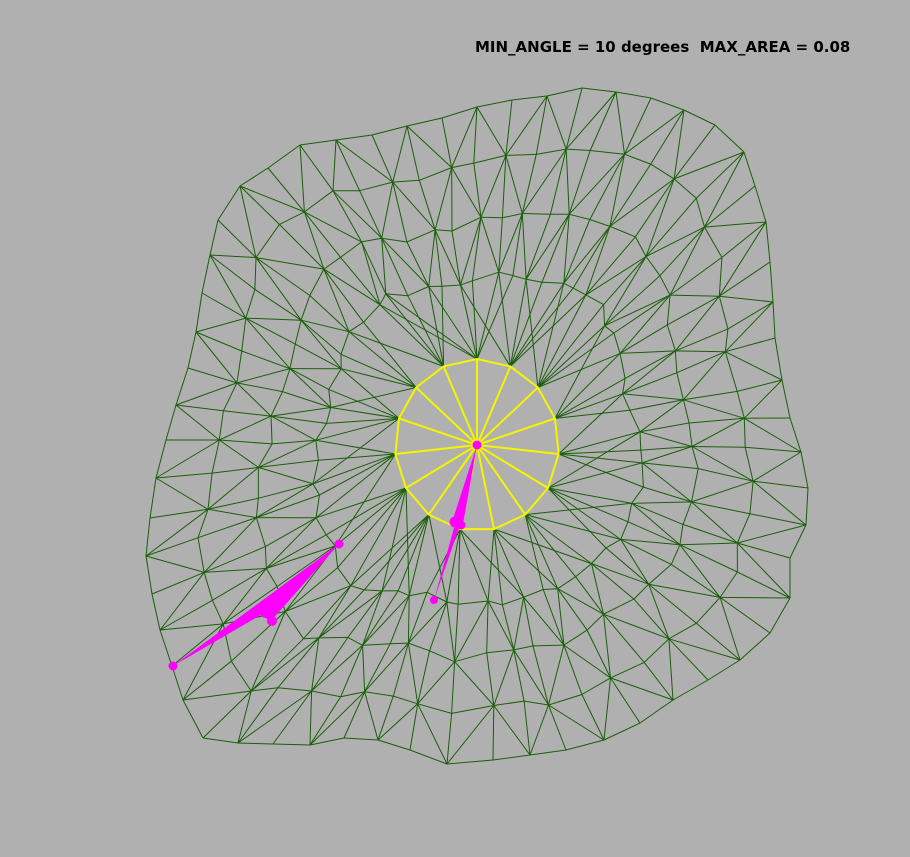 The width and height of the screenshot is (910, 857). Describe the element at coordinates (516, 431) in the screenshot. I see `ring-spoke` at that location.